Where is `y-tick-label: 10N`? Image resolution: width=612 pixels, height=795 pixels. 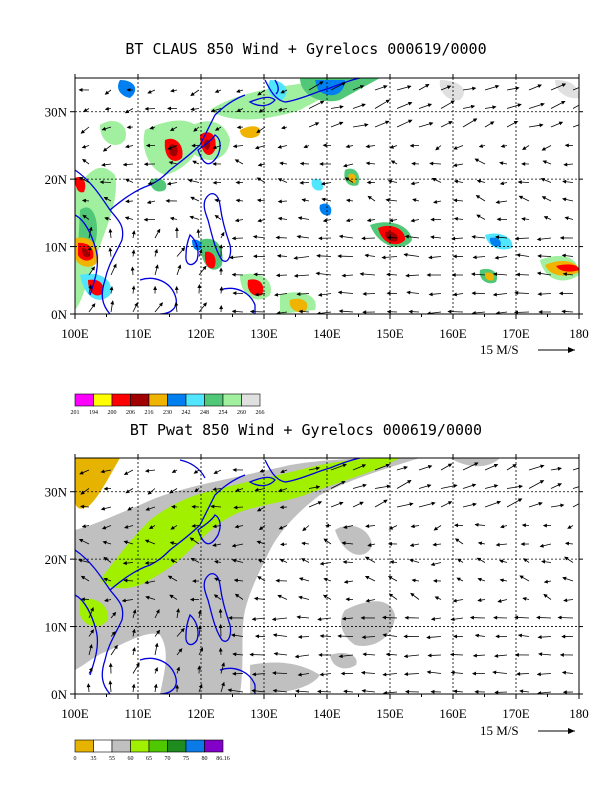 y-tick-label: 10N is located at coordinates (56, 627).